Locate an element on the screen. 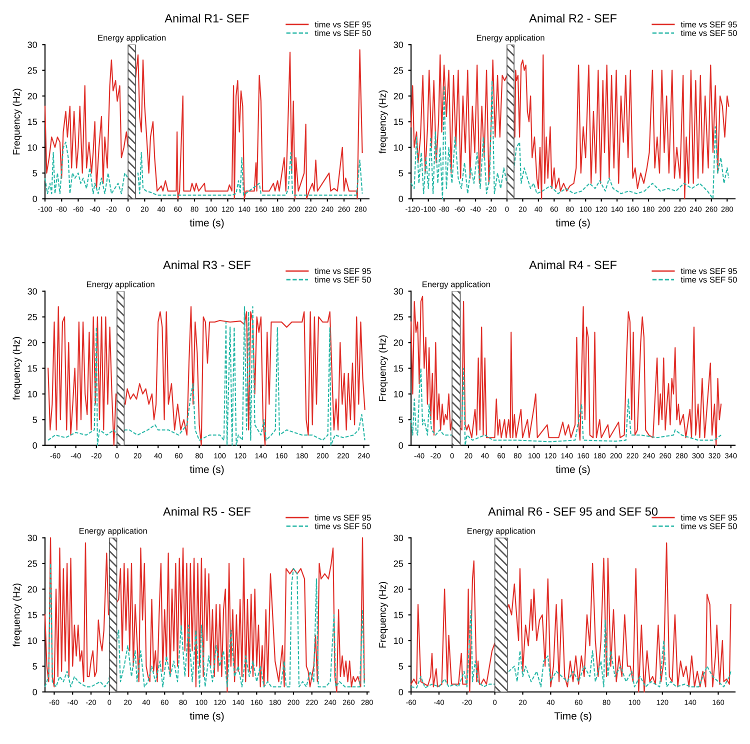  chart-title: Animal R5 - SEF is located at coordinates (206, 511).